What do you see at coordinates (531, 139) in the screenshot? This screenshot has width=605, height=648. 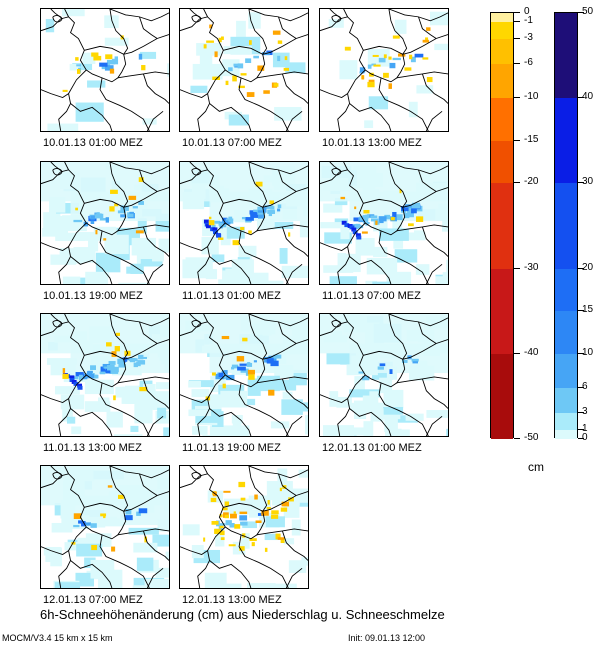 I see `colorbar-tick-label: -15` at bounding box center [531, 139].